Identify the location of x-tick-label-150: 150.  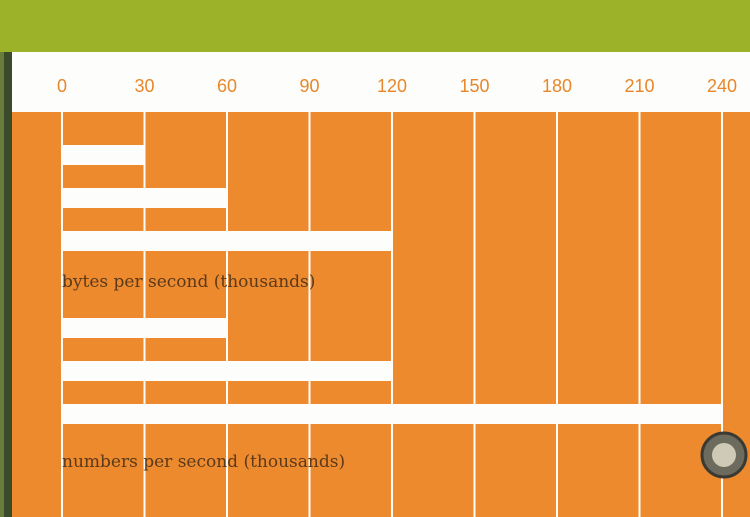
(474, 86).